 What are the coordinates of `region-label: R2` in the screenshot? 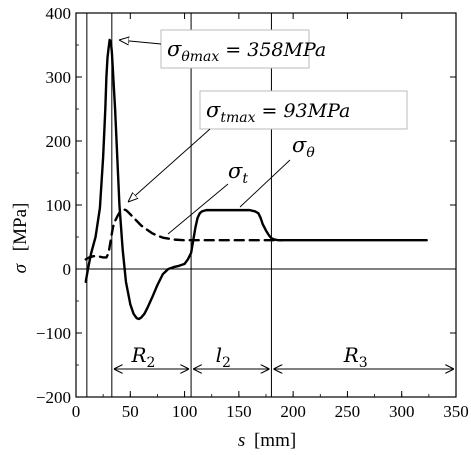 It's located at (142, 357).